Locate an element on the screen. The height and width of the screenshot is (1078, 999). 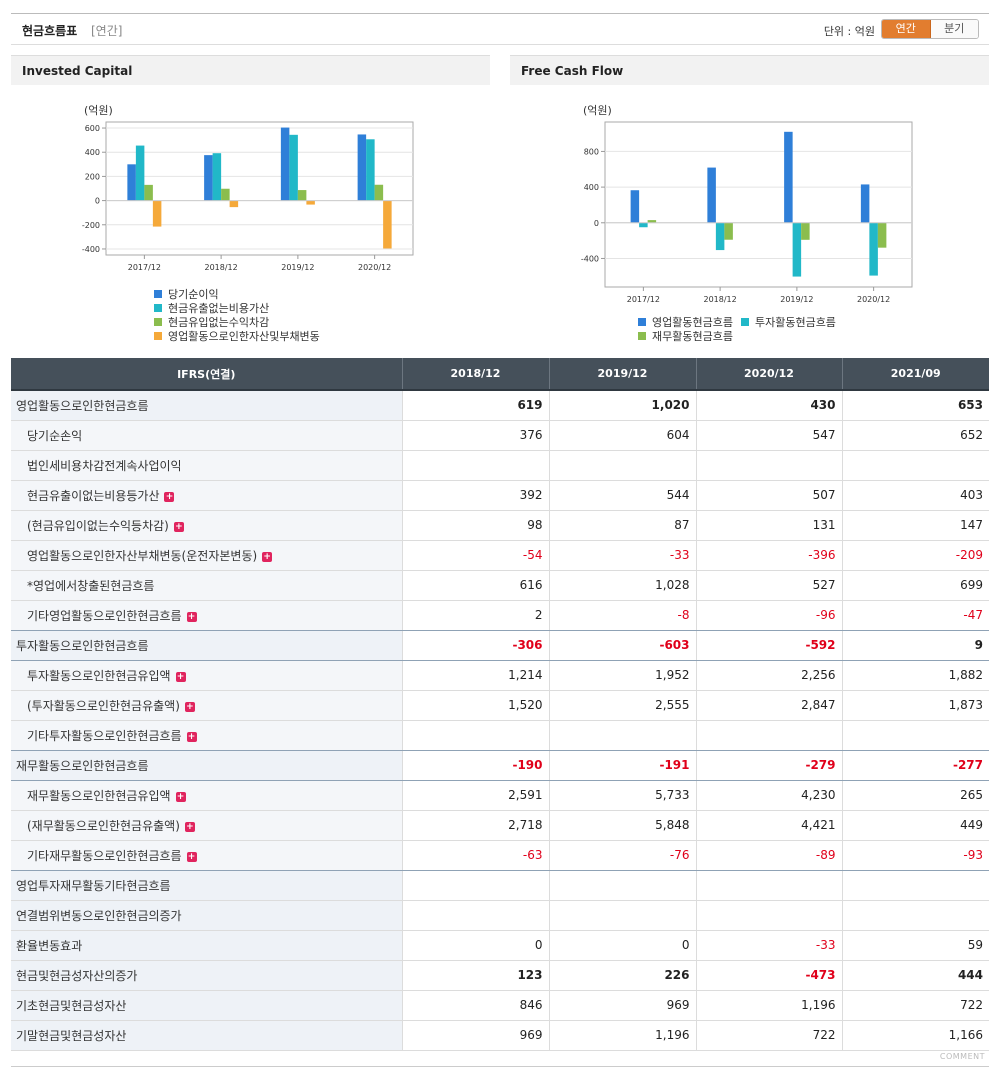
column-header: 2021/09 is located at coordinates (915, 374).